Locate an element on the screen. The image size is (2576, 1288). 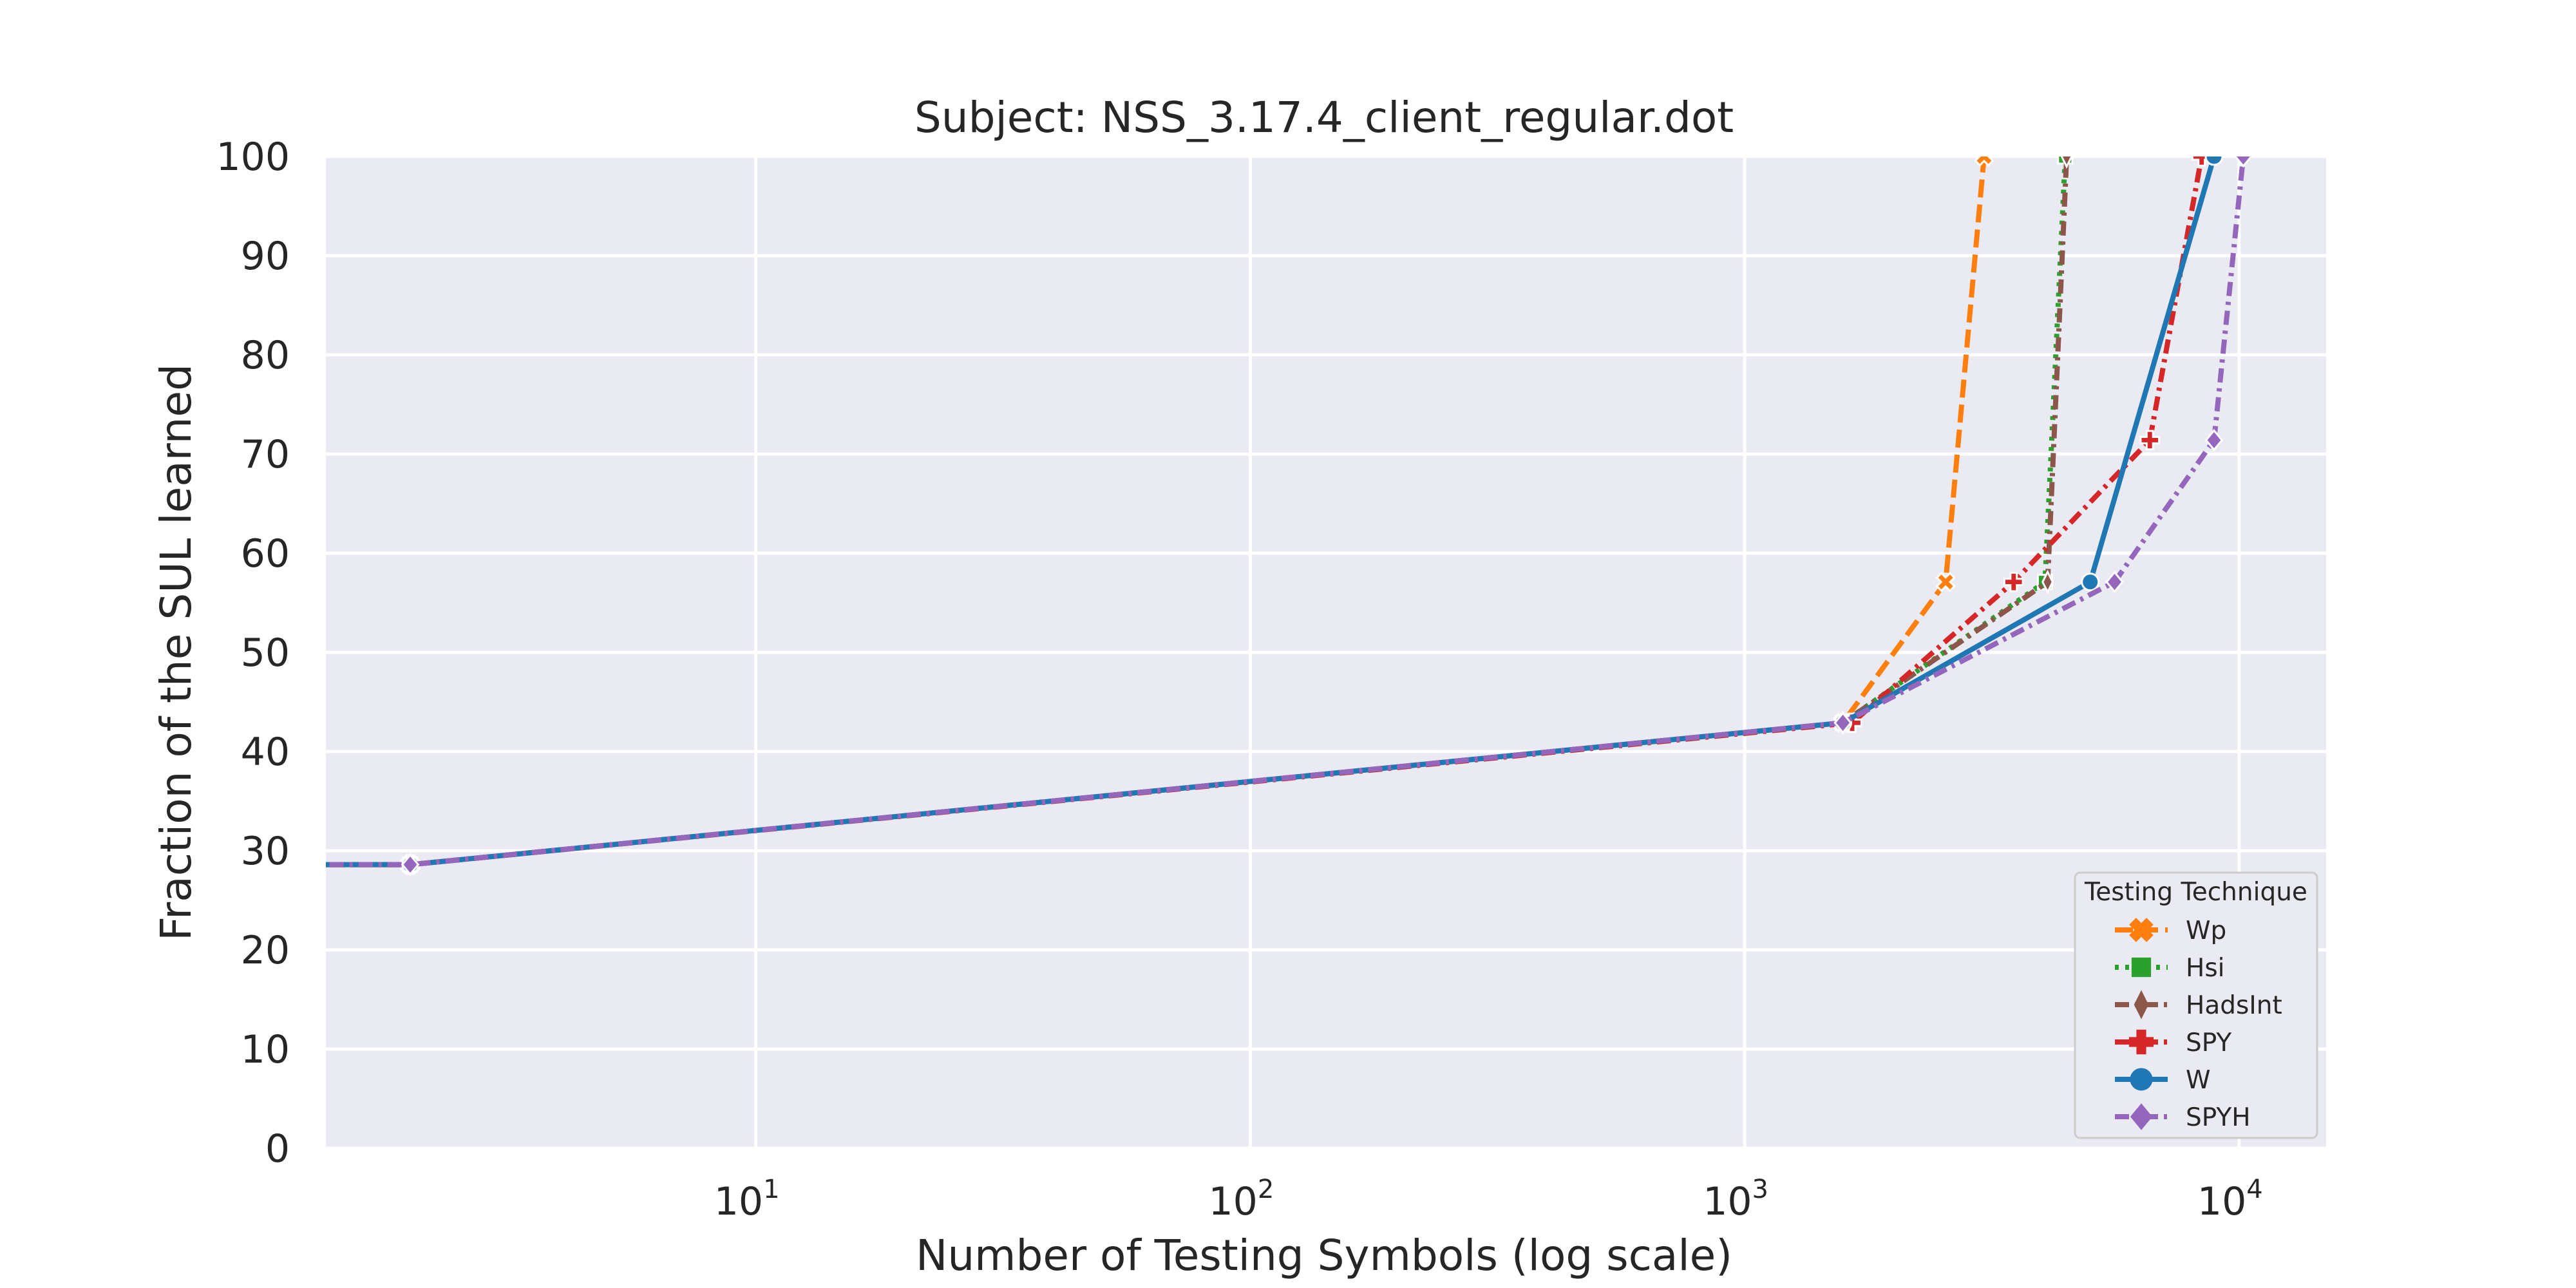
x-tick-label: 10⁴ is located at coordinates (2230, 1199).